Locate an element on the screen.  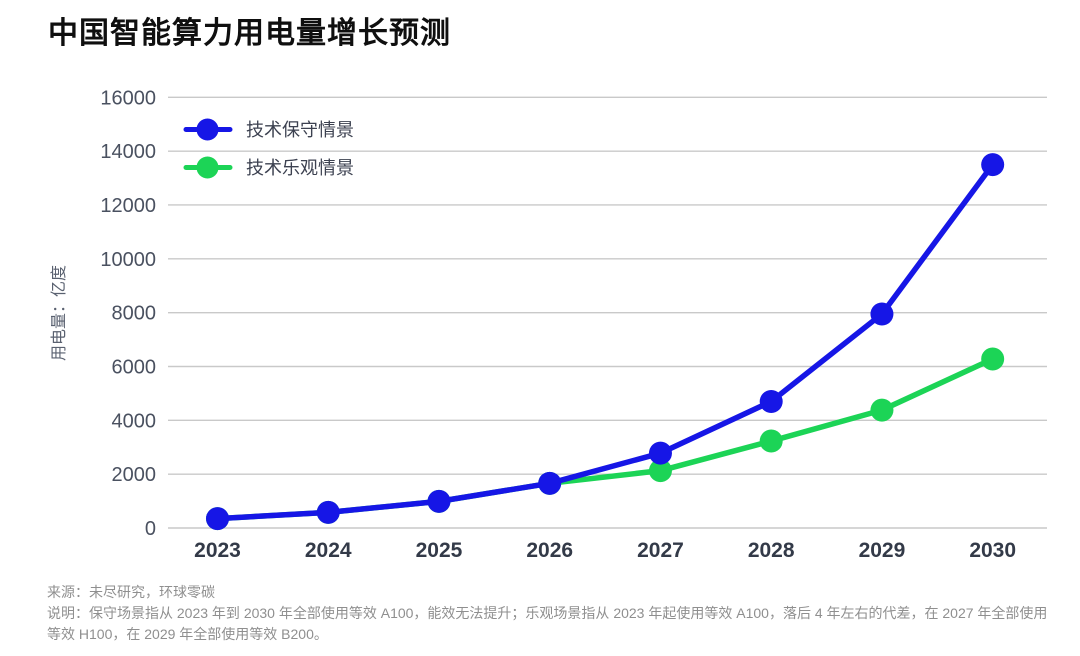
legend-marker-dot-conservative is located at coordinates (207, 129).